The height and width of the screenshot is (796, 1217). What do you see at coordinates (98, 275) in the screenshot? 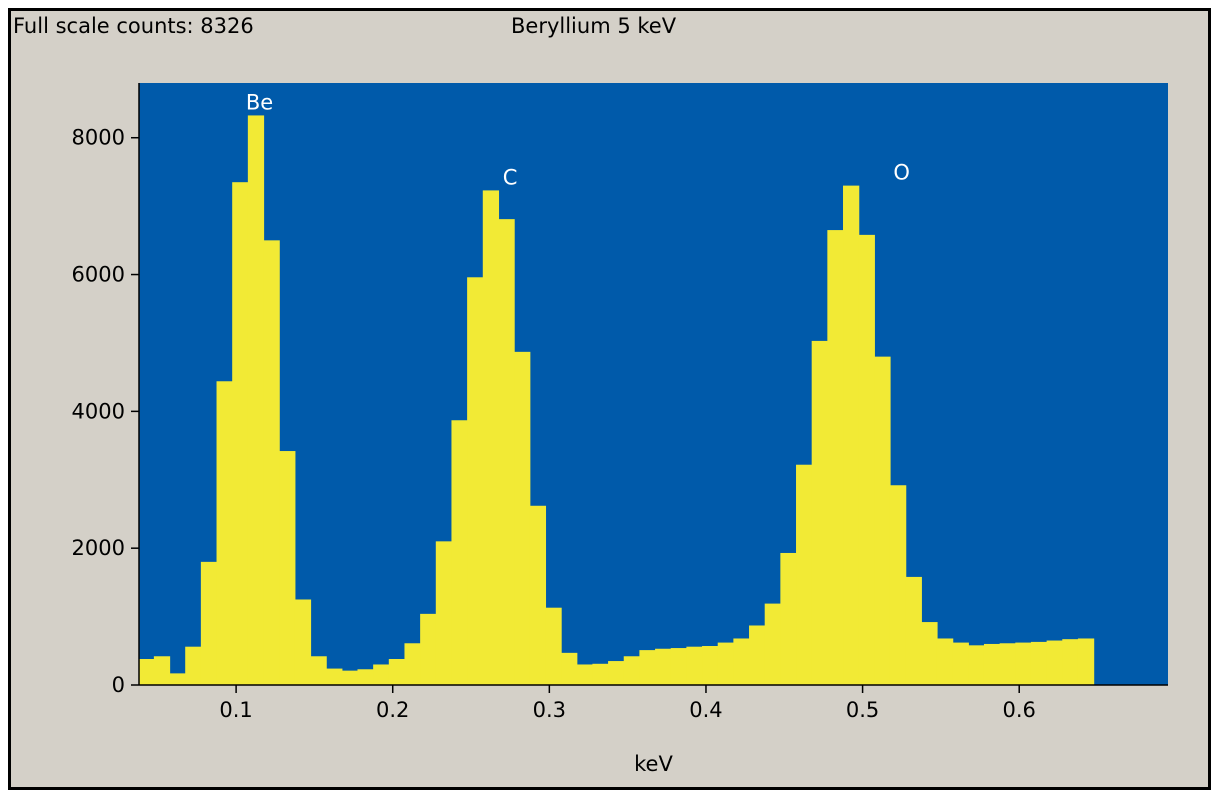
I see `y-tick-label: 6000` at bounding box center [98, 275].